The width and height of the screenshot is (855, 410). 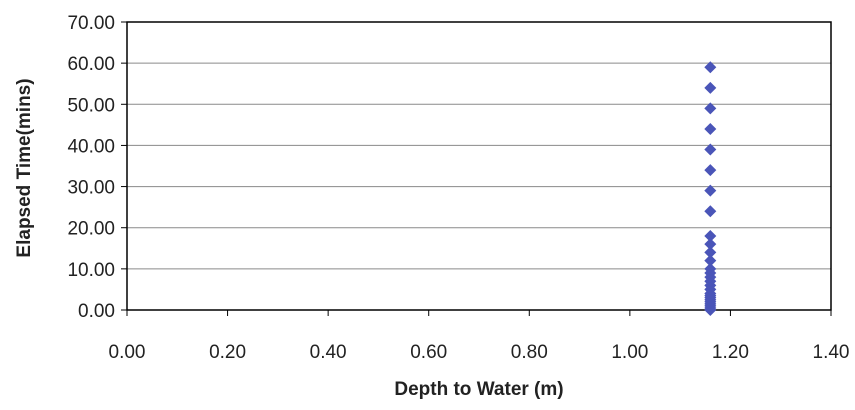 I want to click on data-points, so click(x=710, y=188).